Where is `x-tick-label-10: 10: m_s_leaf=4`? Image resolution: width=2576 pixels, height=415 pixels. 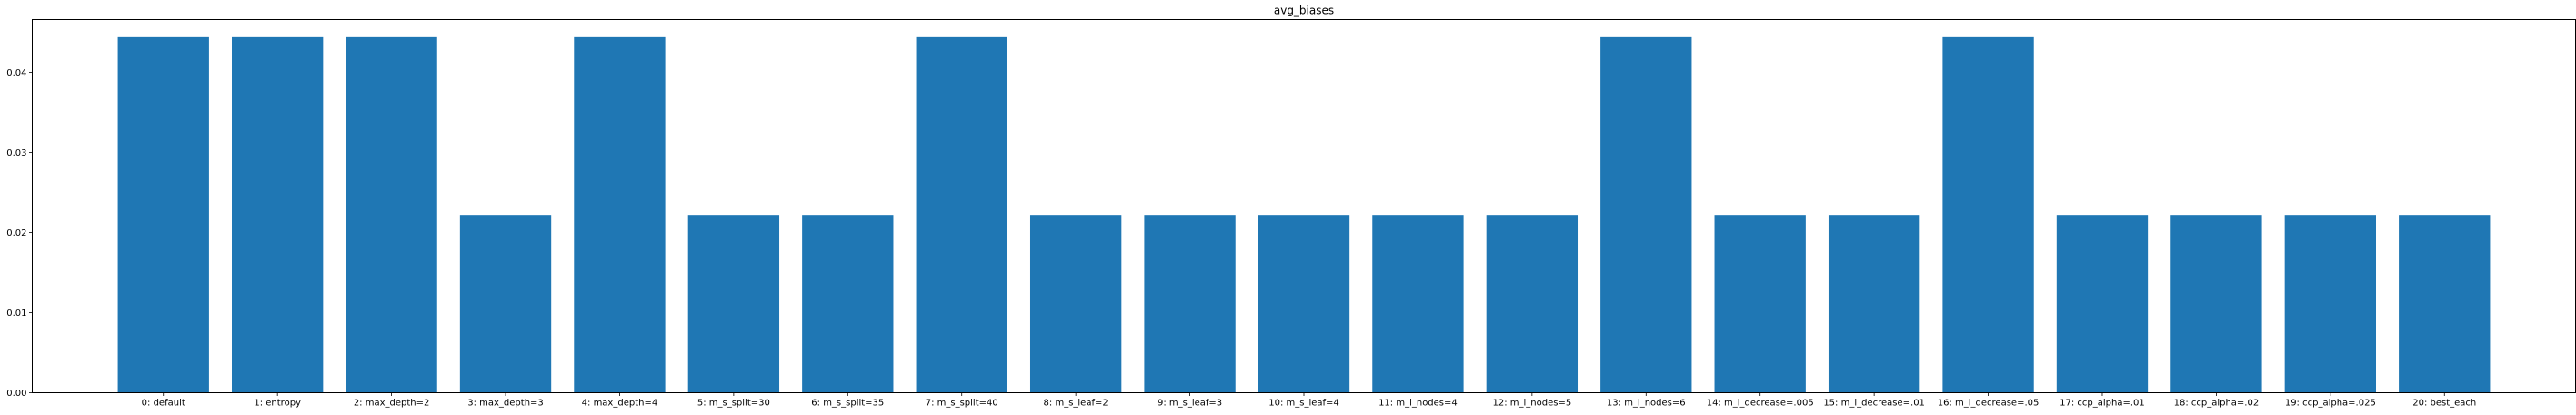
x-tick-label-10: 10: m_s_leaf=4 is located at coordinates (1303, 404).